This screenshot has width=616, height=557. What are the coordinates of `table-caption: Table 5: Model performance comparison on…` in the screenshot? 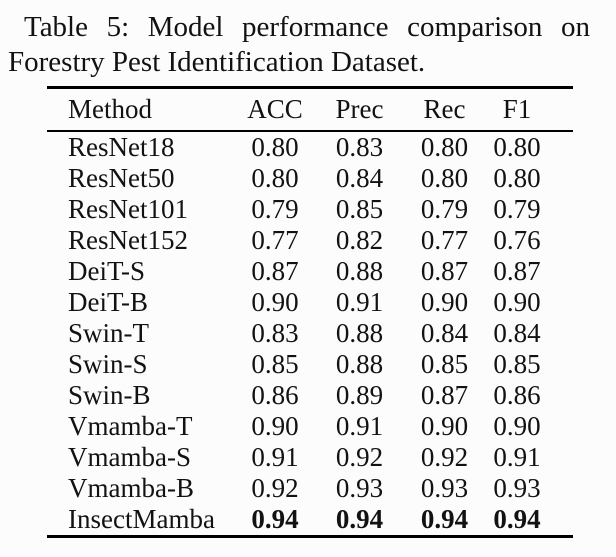 It's located at (308, 40).